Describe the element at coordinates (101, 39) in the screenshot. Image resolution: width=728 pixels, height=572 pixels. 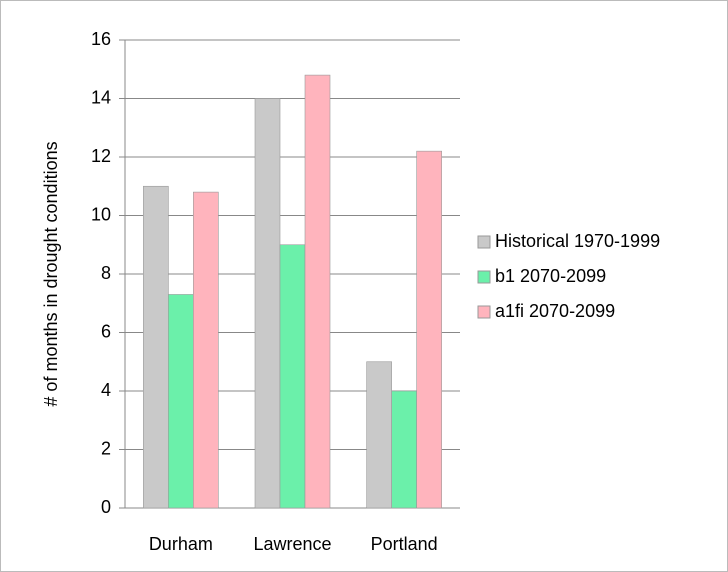
I see `y-tick-label: 16` at that location.